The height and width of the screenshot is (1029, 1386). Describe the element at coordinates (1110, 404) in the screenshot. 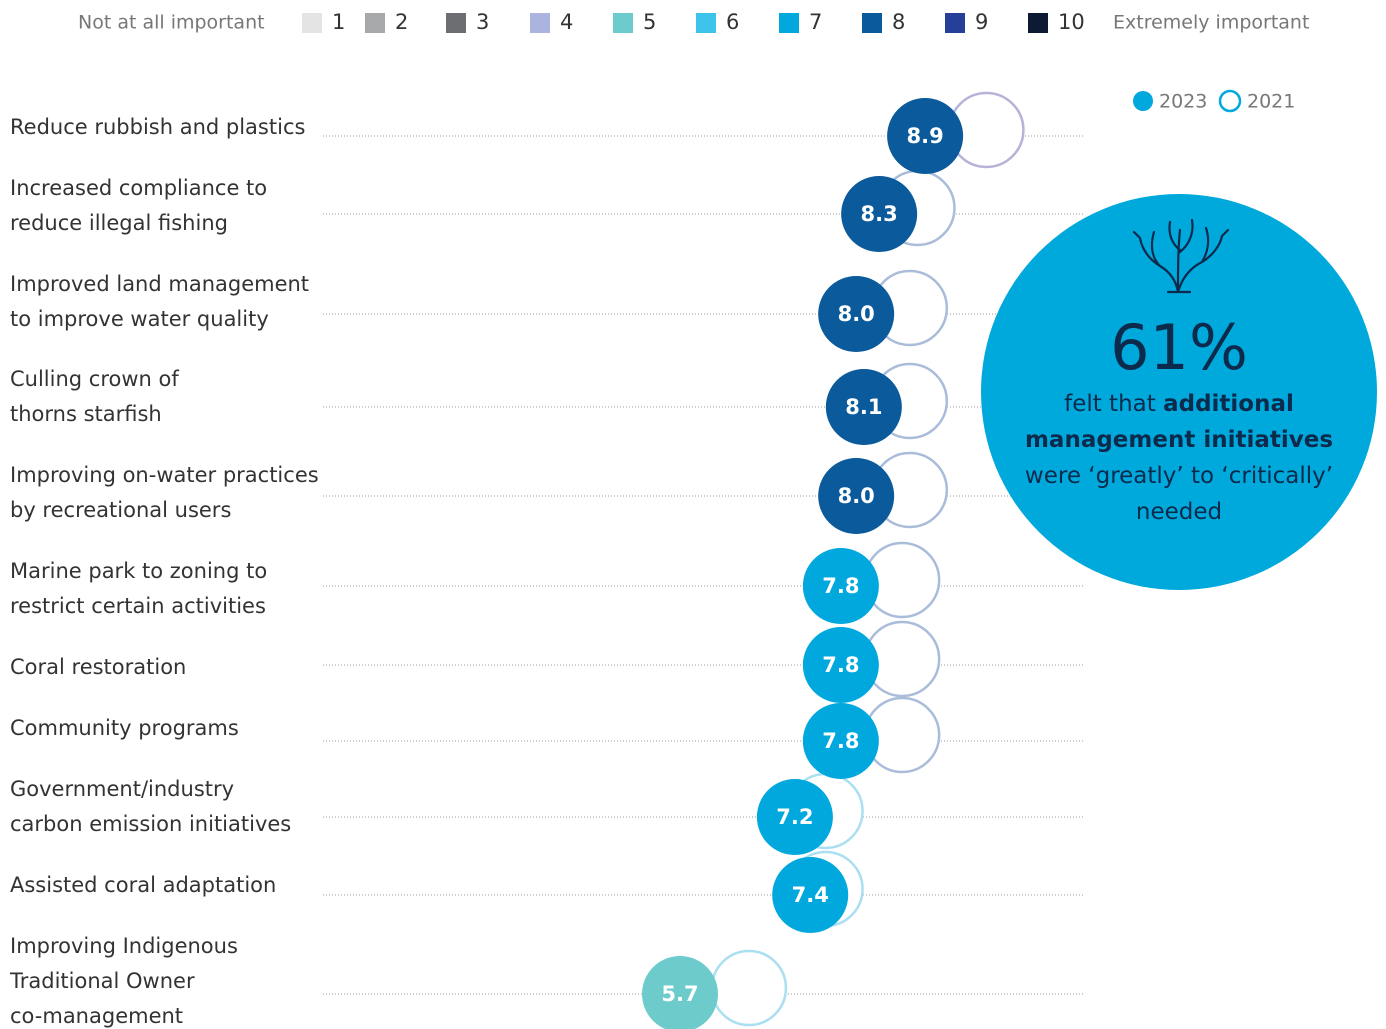

I see `callout-text-before: felt that` at that location.